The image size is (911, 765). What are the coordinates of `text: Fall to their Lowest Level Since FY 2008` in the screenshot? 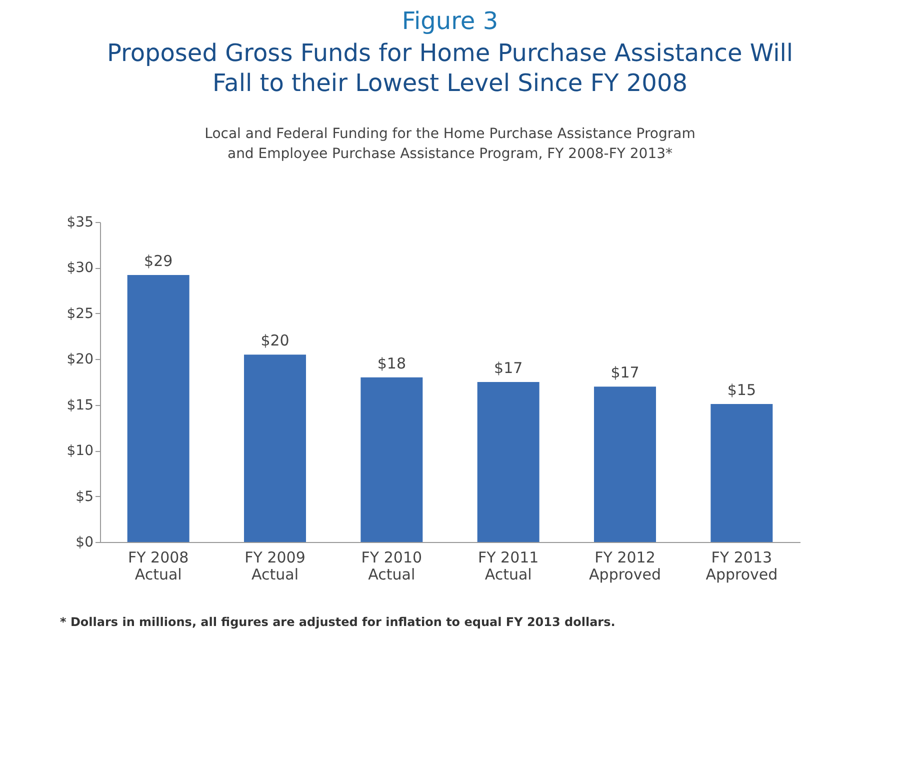 It's located at (450, 83).